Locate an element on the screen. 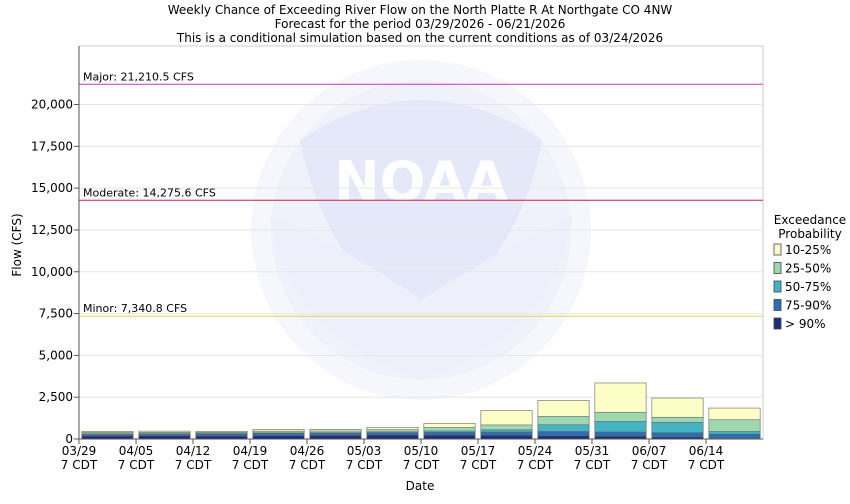 This screenshot has height=504, width=850. legend-title-line-2: Probability is located at coordinates (809, 234).